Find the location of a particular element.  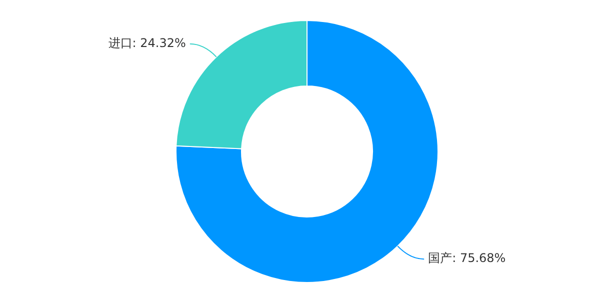

slice-label: 国产: 75.68% is located at coordinates (467, 258).